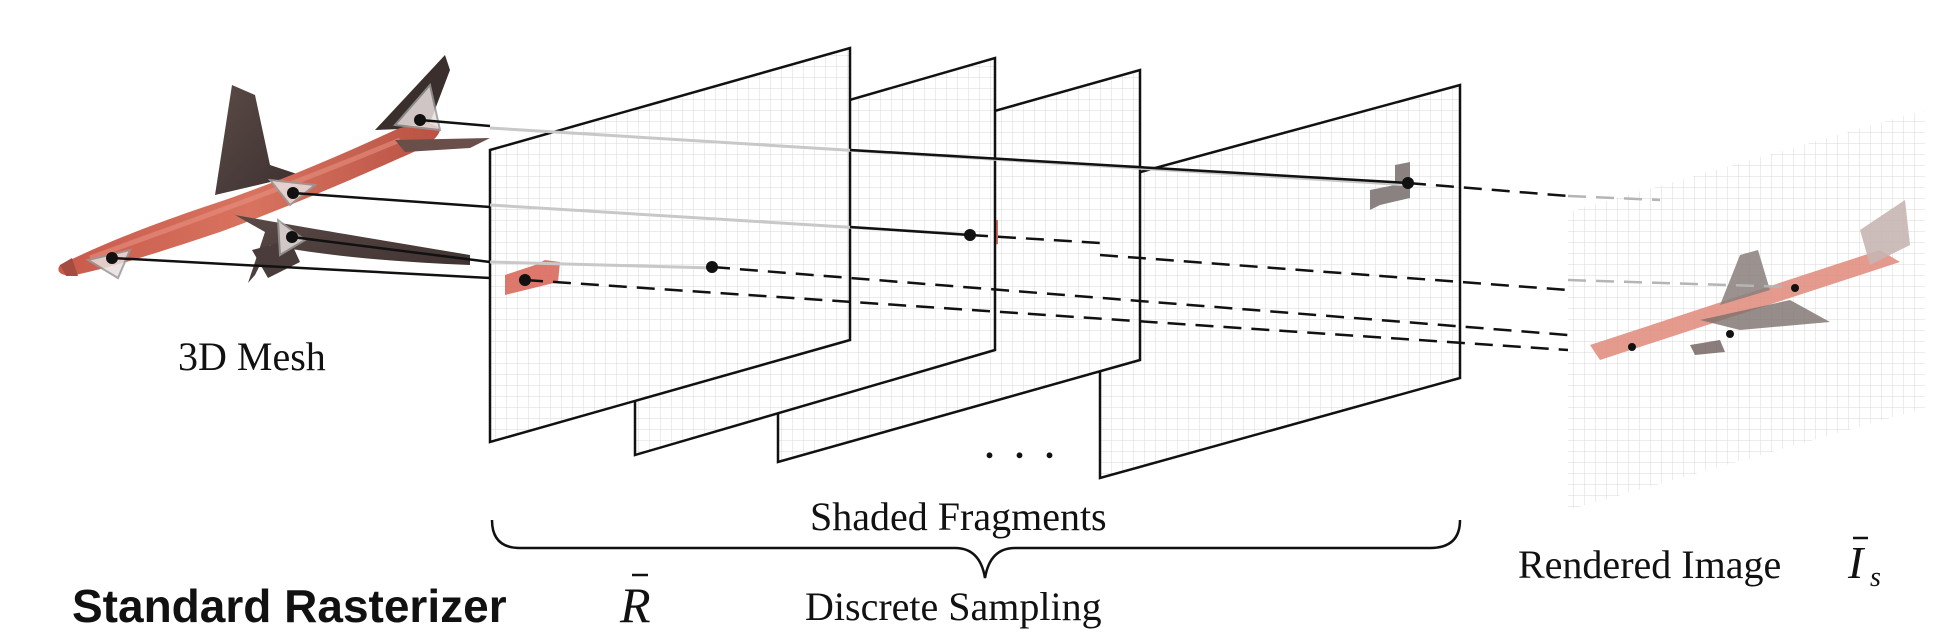 This screenshot has height=639, width=1943. What do you see at coordinates (1046, 266) in the screenshot?
I see `dashed-lines` at bounding box center [1046, 266].